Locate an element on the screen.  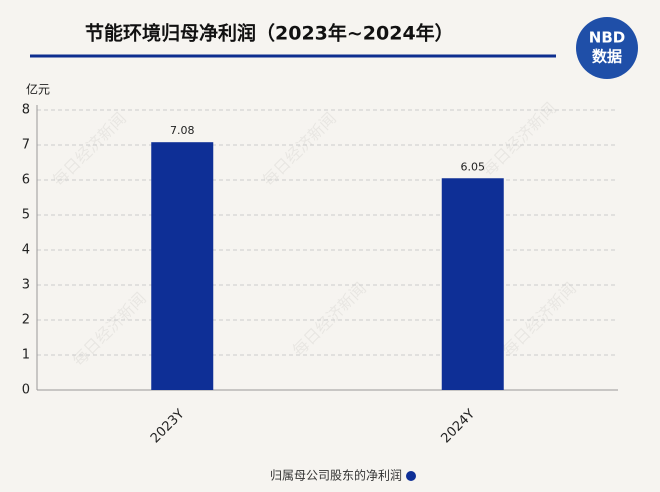
y-tick-label: 5 is located at coordinates (26, 215).